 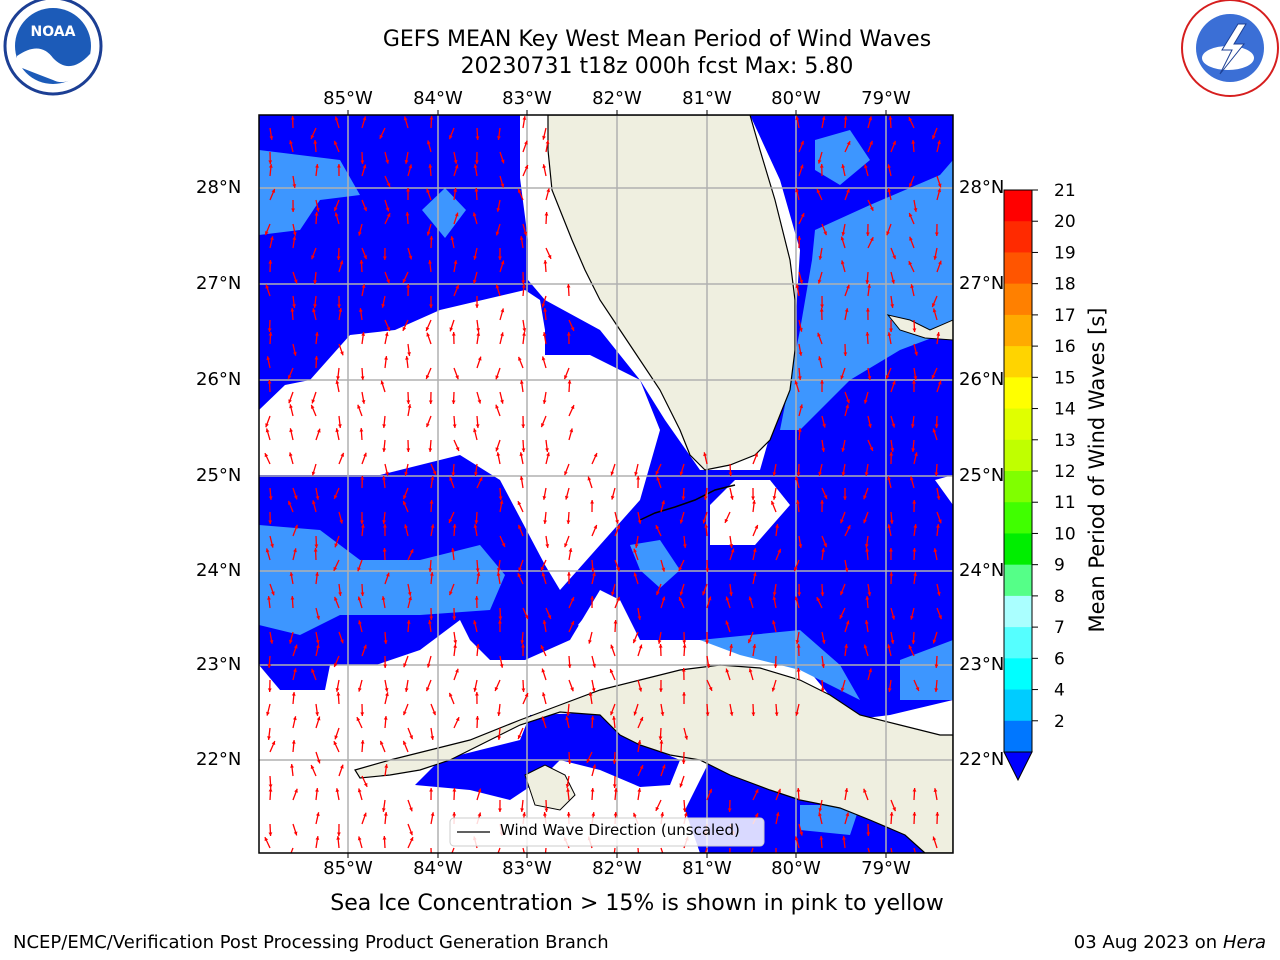 What do you see at coordinates (1065, 316) in the screenshot?
I see `colorbar-tick-label: 17` at bounding box center [1065, 316].